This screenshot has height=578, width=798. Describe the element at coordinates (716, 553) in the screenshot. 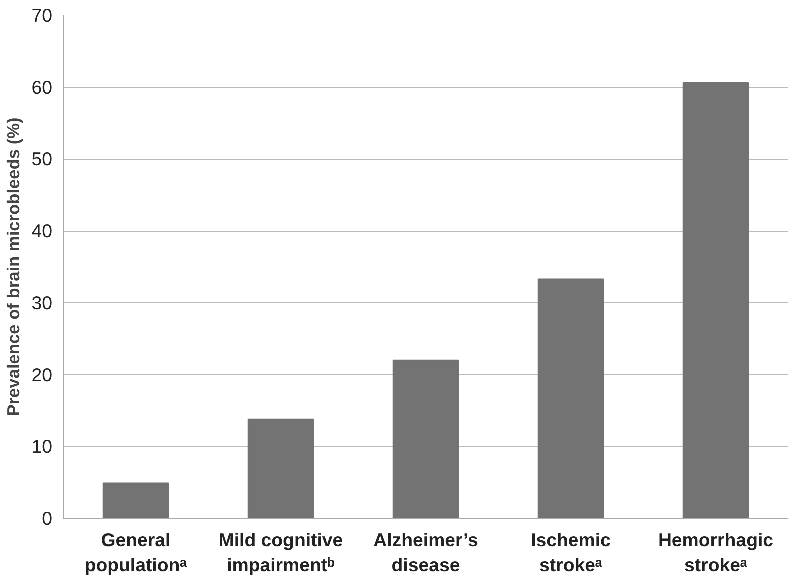

I see `x-tick-label: Hemorrhagic strokeᵃ` at that location.